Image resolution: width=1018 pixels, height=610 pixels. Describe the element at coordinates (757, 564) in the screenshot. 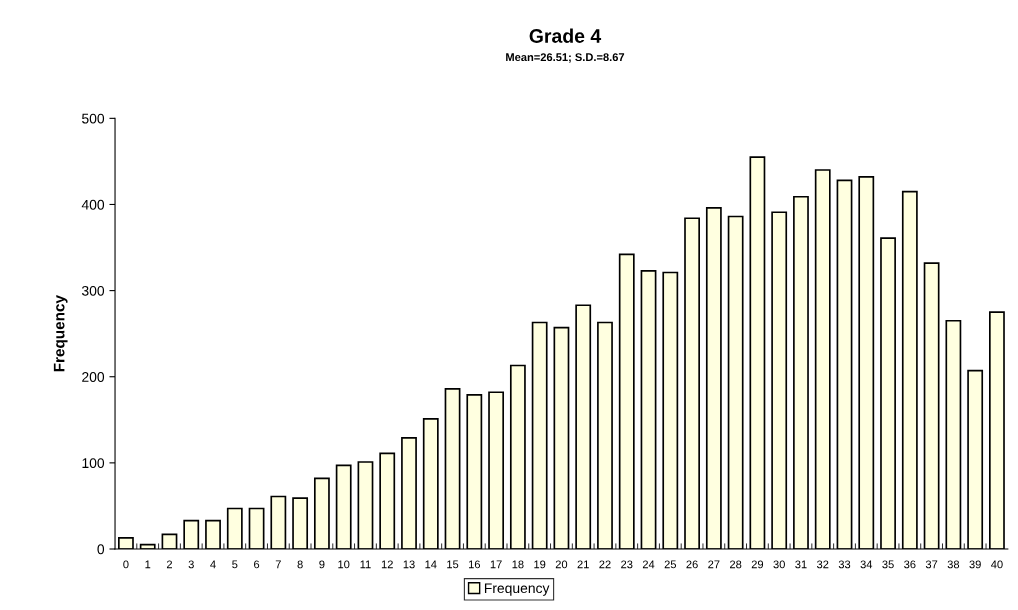

I see `x-tick-label: 29` at that location.